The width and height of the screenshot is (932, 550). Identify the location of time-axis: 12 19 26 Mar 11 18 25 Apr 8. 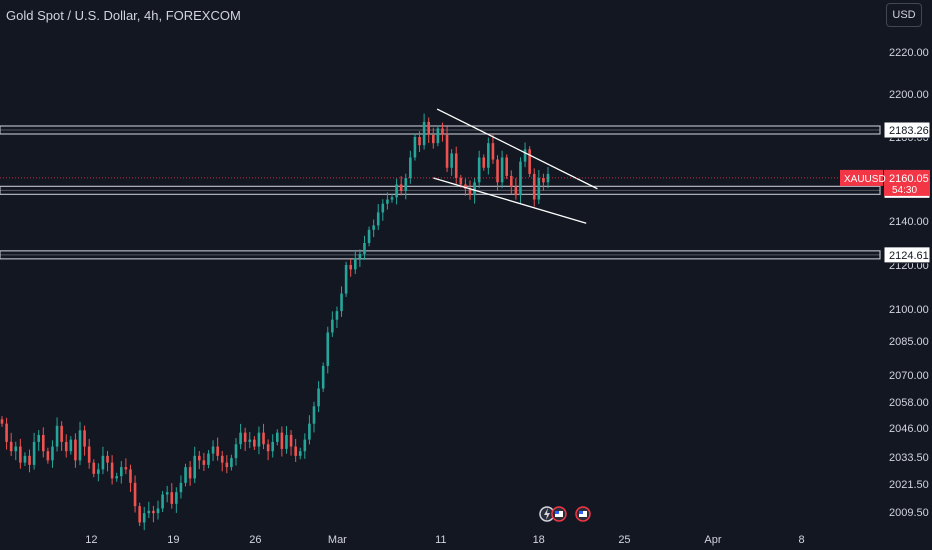
(444, 540).